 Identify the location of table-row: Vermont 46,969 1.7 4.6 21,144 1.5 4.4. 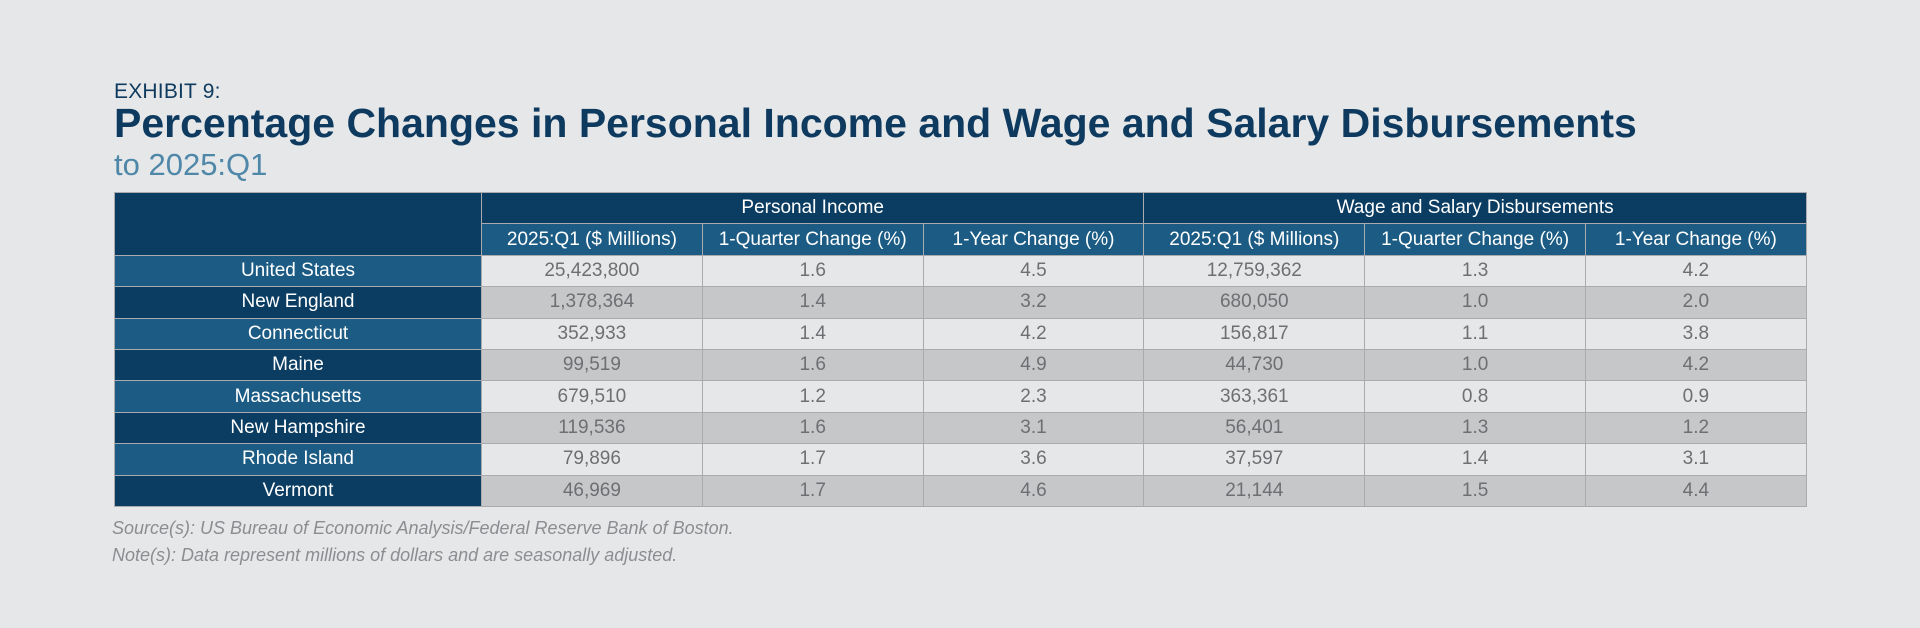
(960, 490).